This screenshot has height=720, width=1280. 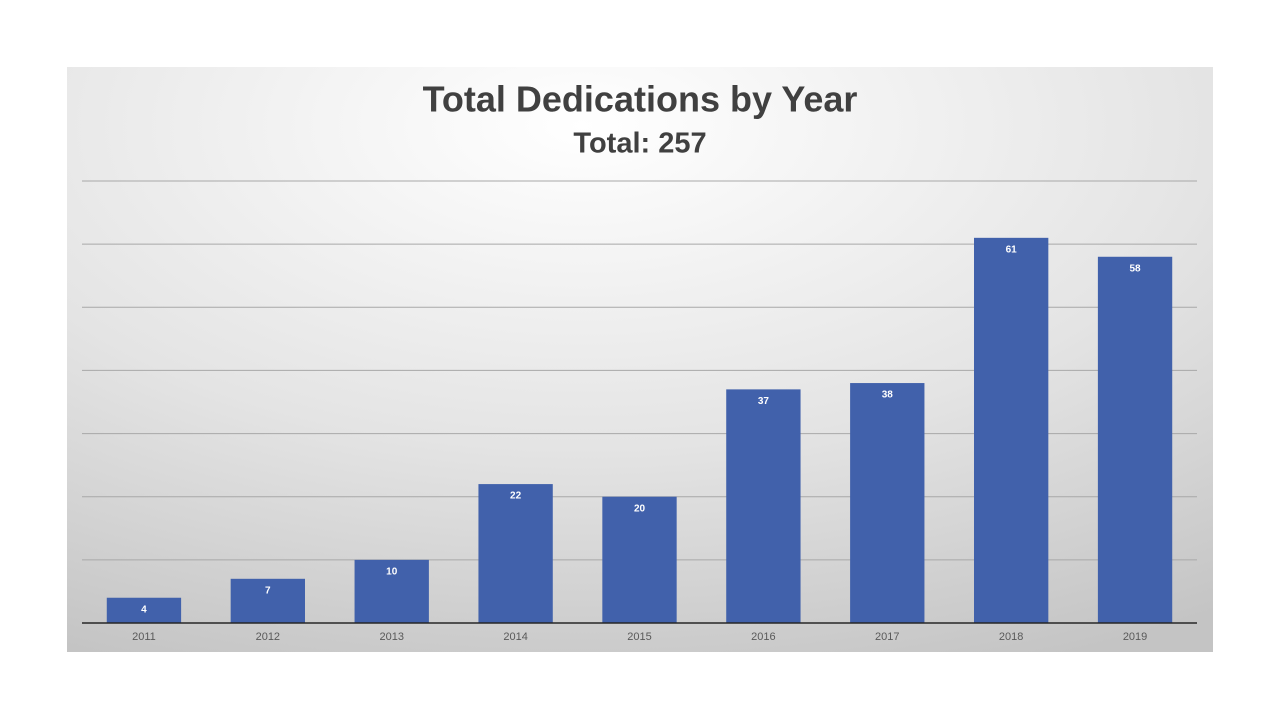 What do you see at coordinates (144, 637) in the screenshot?
I see `x-tick-label: 2011` at bounding box center [144, 637].